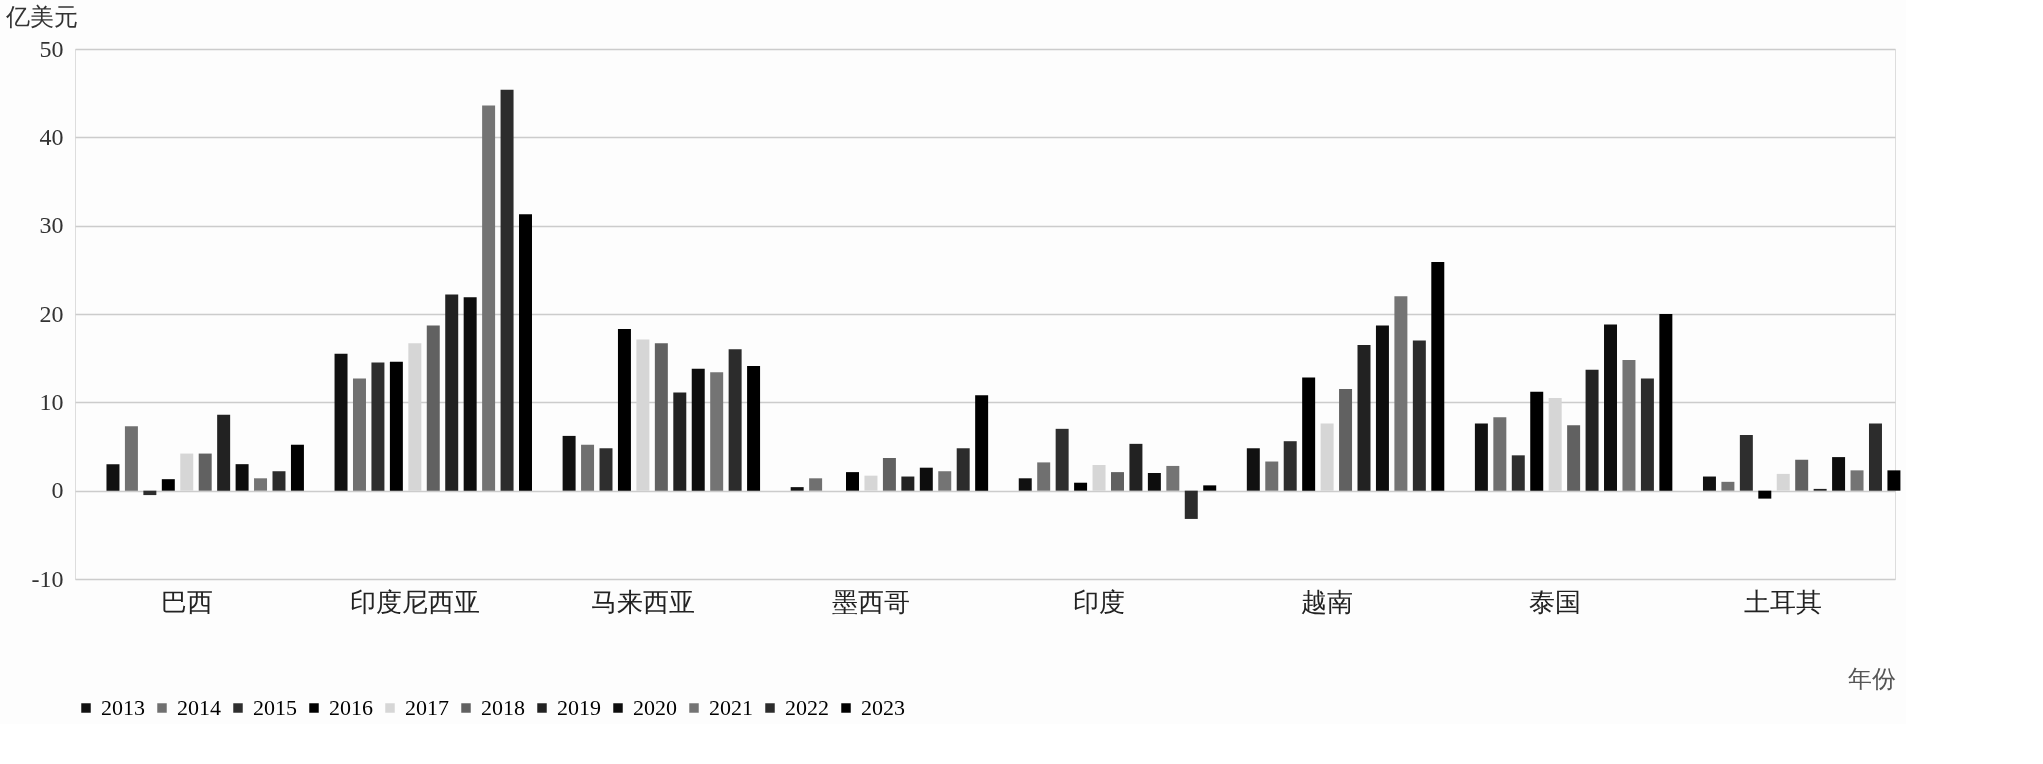  Describe the element at coordinates (51, 225) in the screenshot. I see `y-tick-label: 30` at that location.